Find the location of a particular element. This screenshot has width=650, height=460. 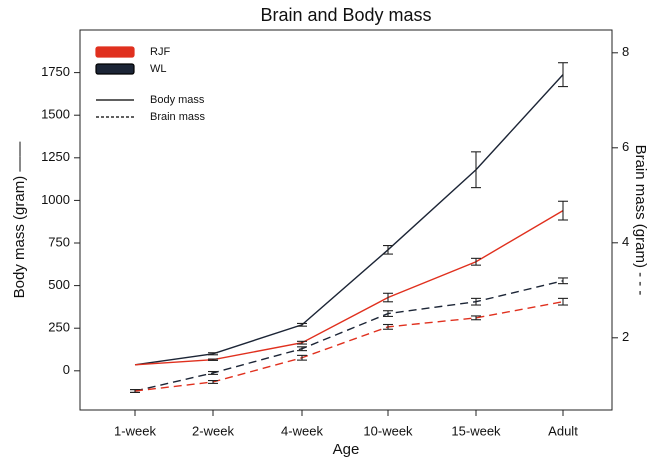

y2-tick-label: 8 is located at coordinates (625, 51).